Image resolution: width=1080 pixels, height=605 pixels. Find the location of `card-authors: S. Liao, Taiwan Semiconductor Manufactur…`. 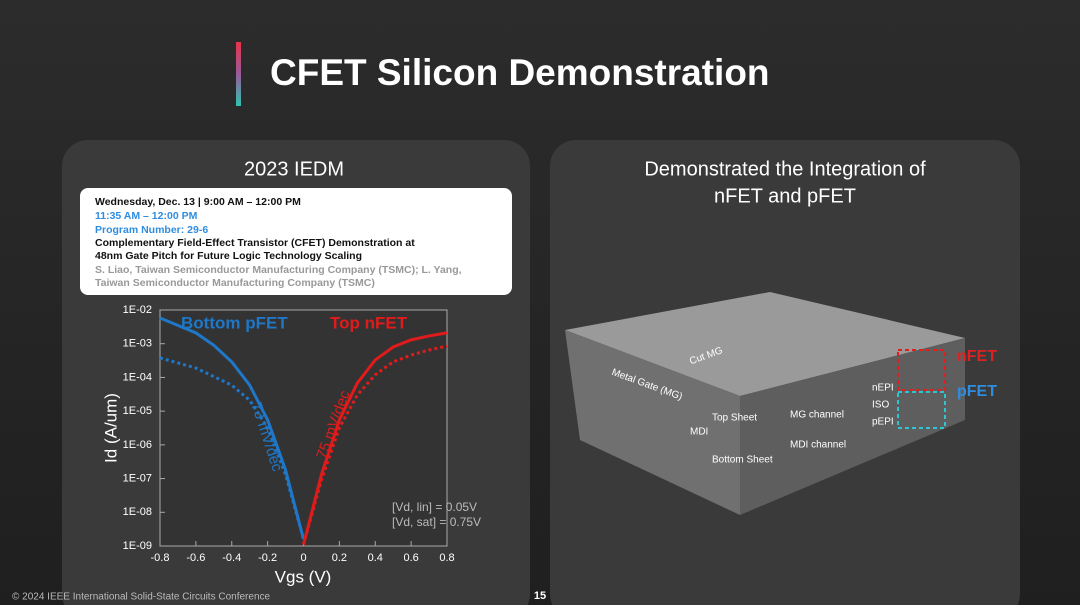

card-authors: S. Liao, Taiwan Semiconductor Manufactur… is located at coordinates (278, 270).